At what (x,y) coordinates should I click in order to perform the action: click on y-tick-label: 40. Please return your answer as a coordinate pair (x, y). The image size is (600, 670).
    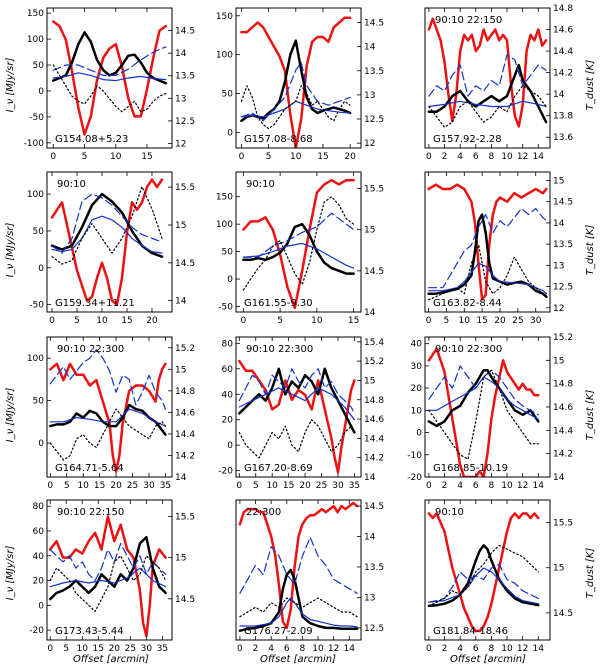
    Looking at the image, I should click on (417, 345).